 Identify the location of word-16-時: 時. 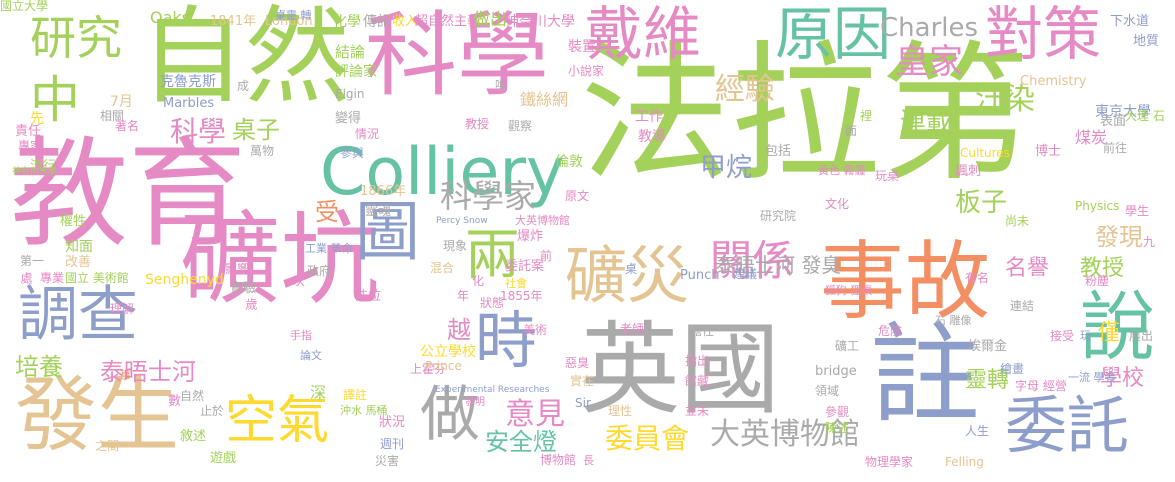
(506, 340).